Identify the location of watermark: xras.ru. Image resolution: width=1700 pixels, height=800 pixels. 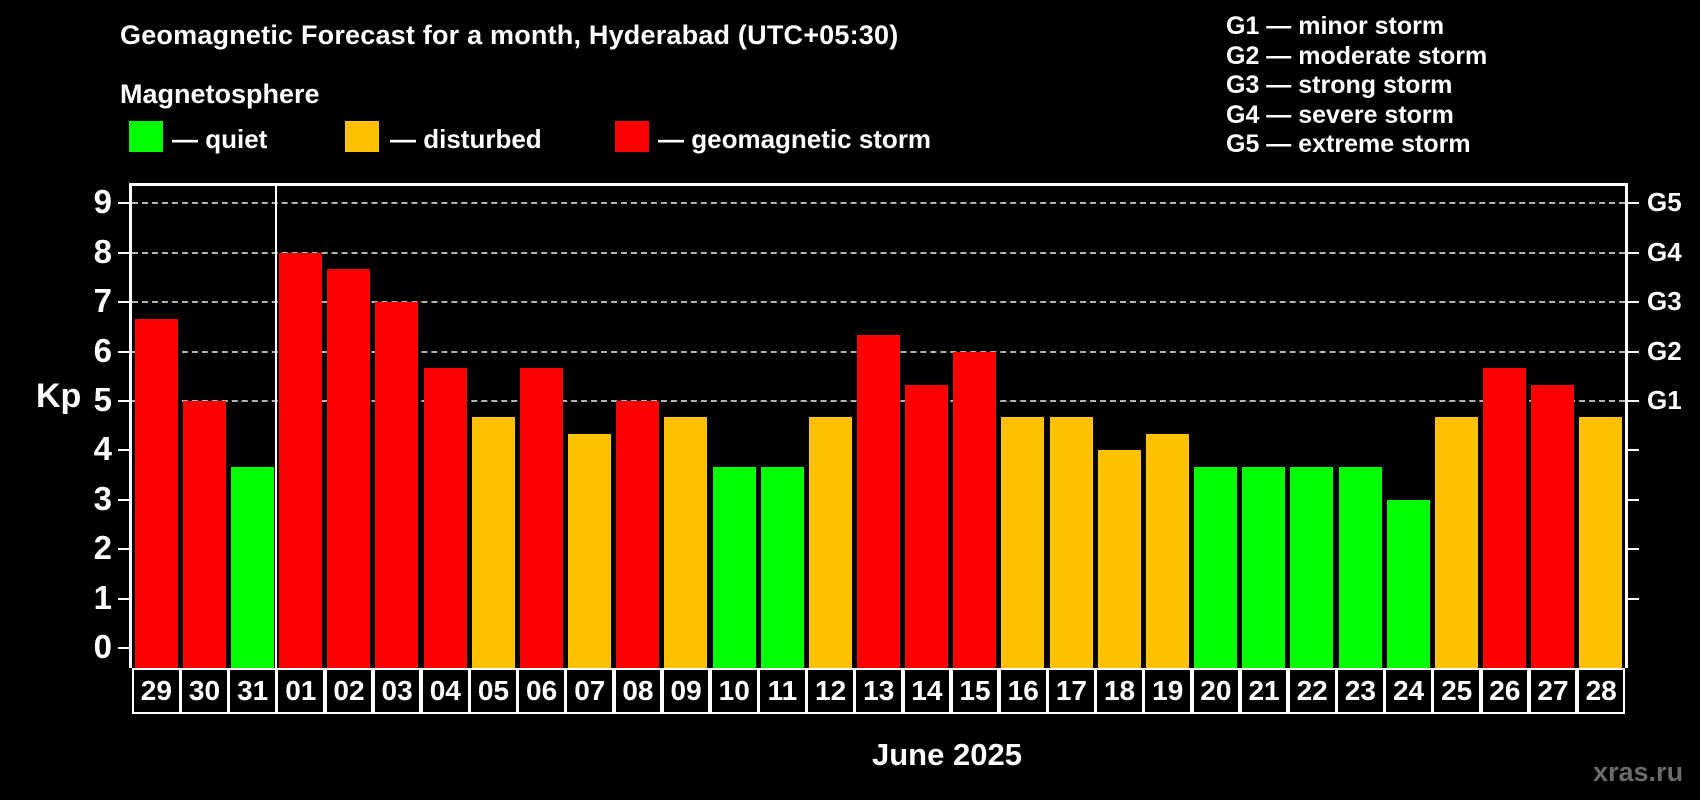
(1638, 772).